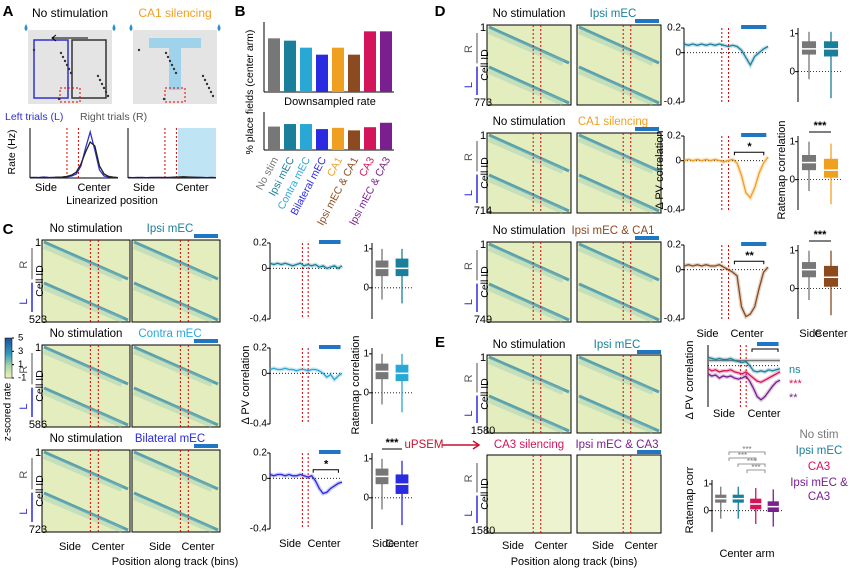 The image size is (854, 570). What do you see at coordinates (38, 425) in the screenshot?
I see `cell-count: 586` at bounding box center [38, 425].